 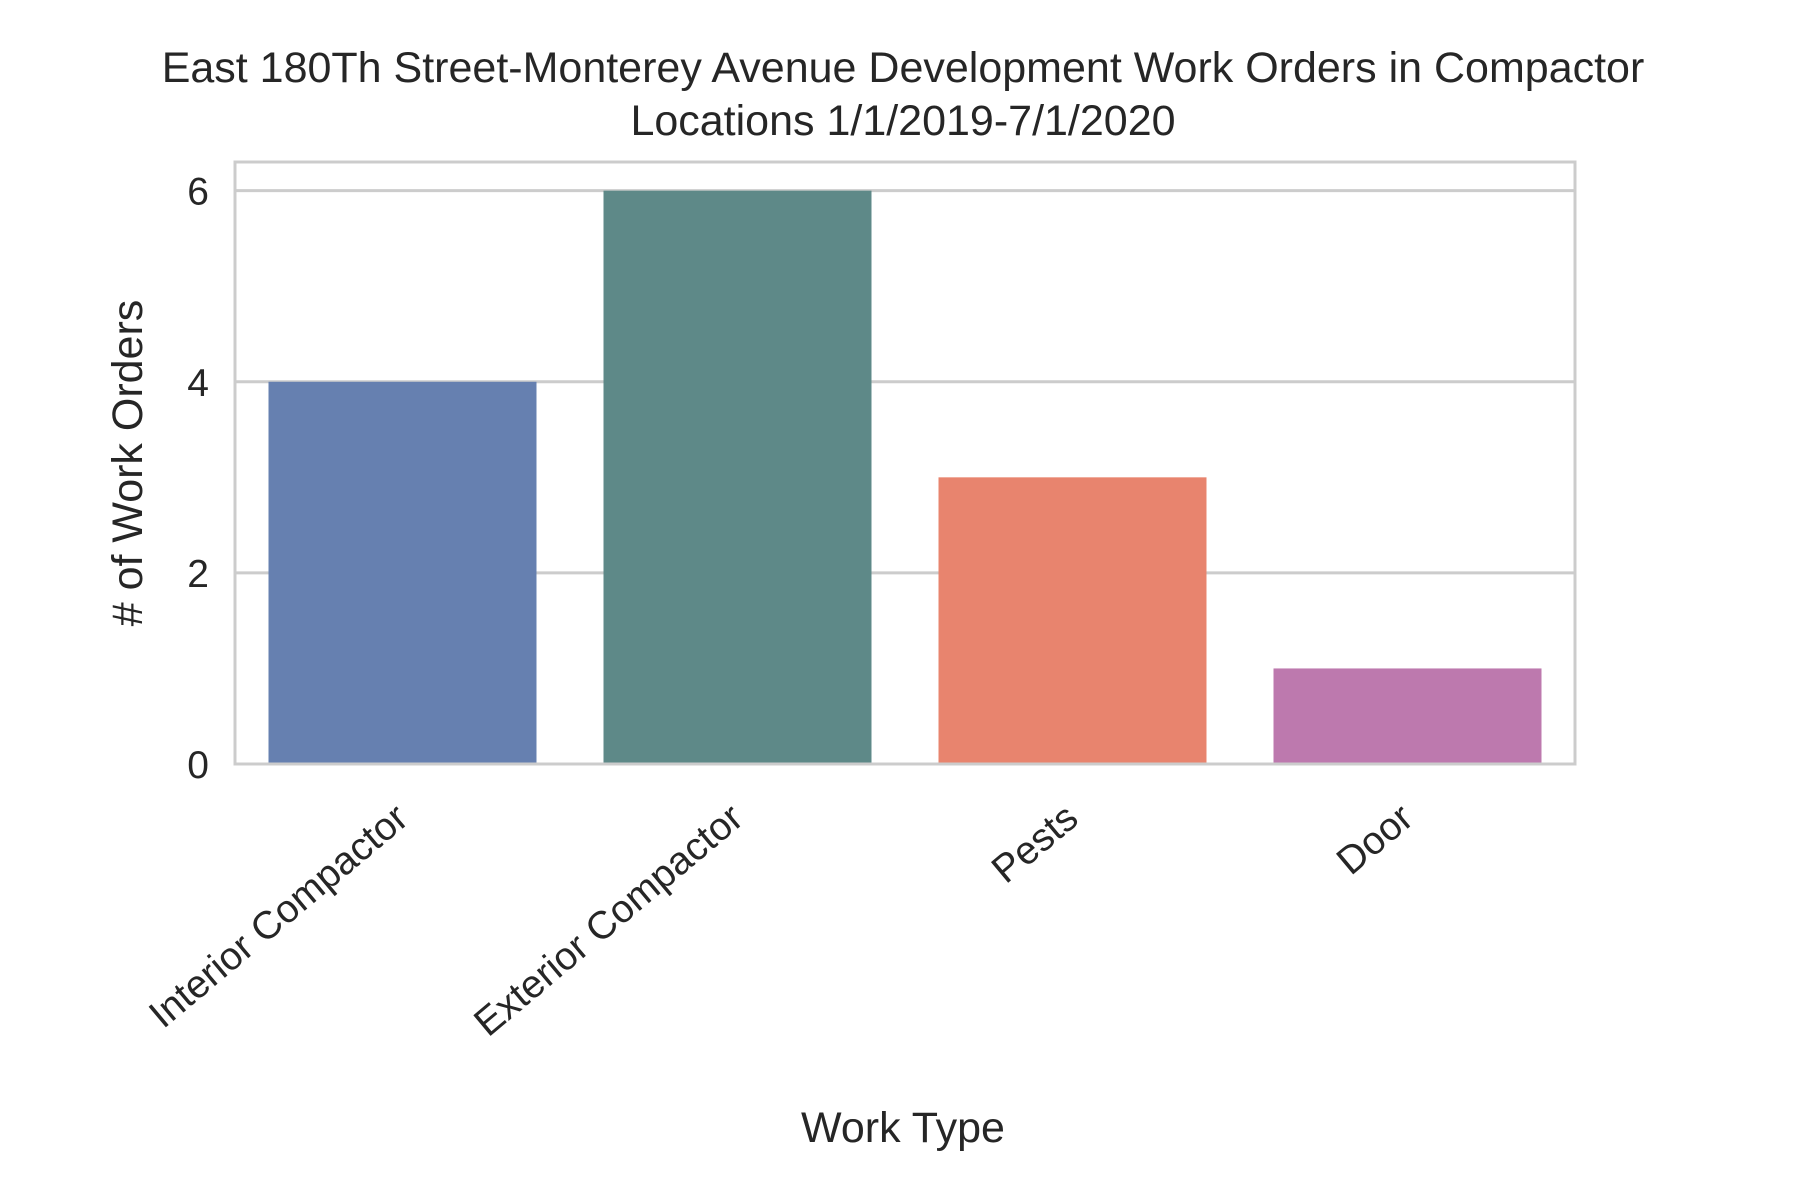 What do you see at coordinates (902, 121) in the screenshot?
I see `chart-title-line-2: Locations 1/1/2019-7/1/2020` at bounding box center [902, 121].